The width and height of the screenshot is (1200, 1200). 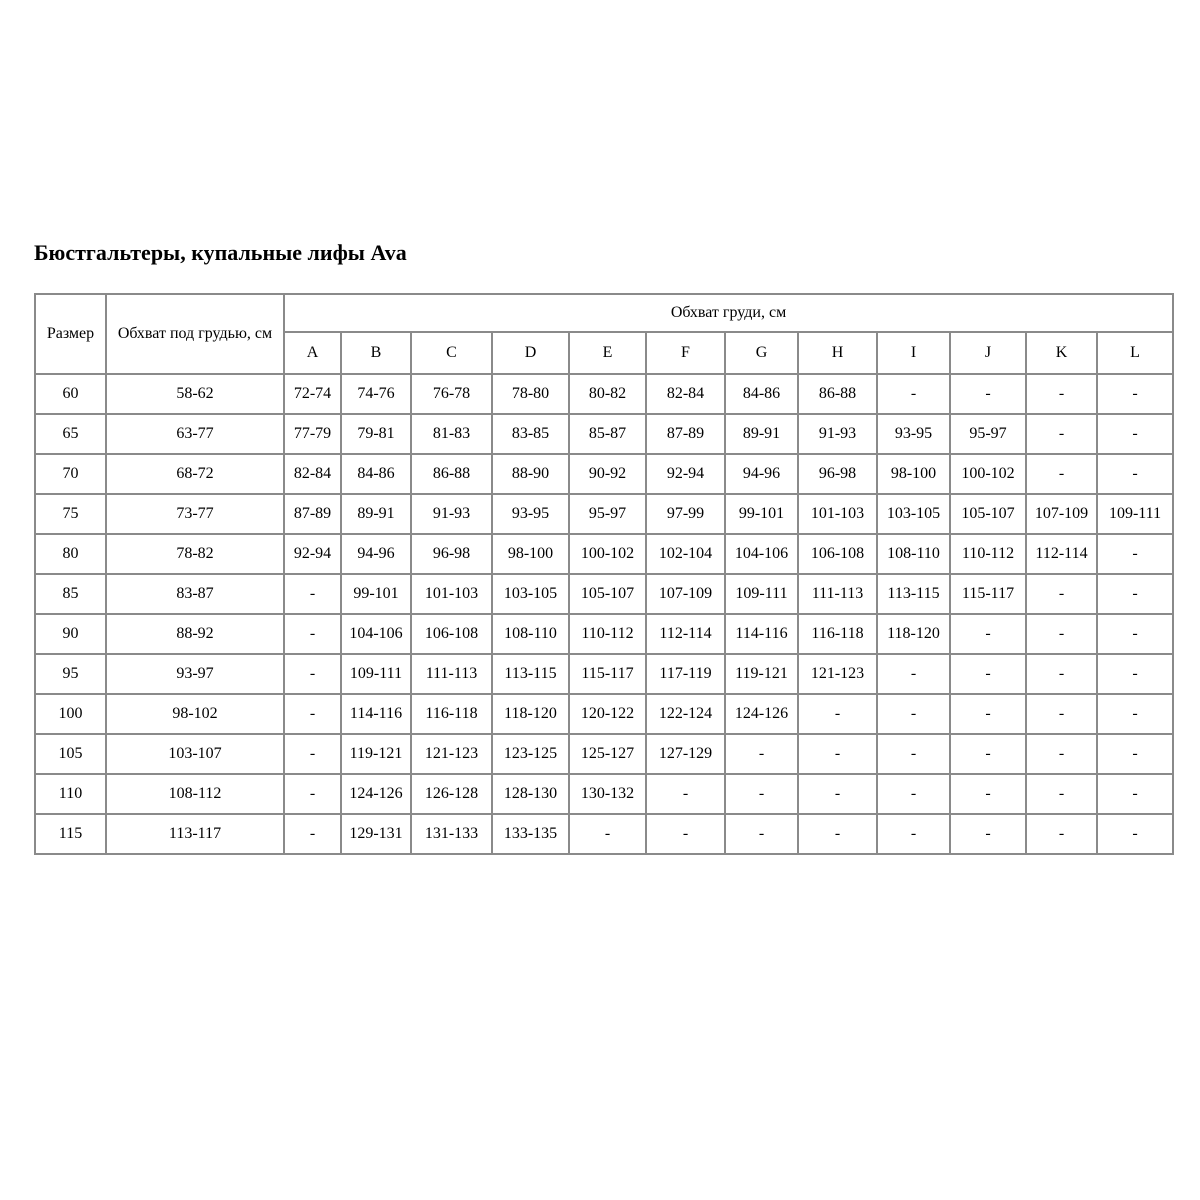 I want to click on cup-cell: 96-98, so click(x=837, y=474).